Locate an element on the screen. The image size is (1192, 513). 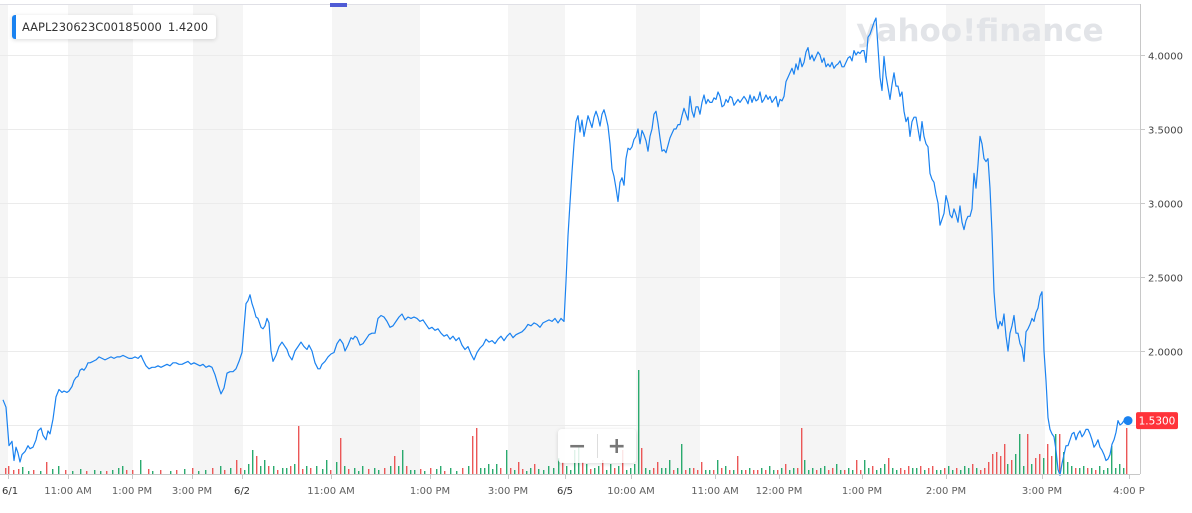
svg-text: 12:00 PM is located at coordinates (779, 491).